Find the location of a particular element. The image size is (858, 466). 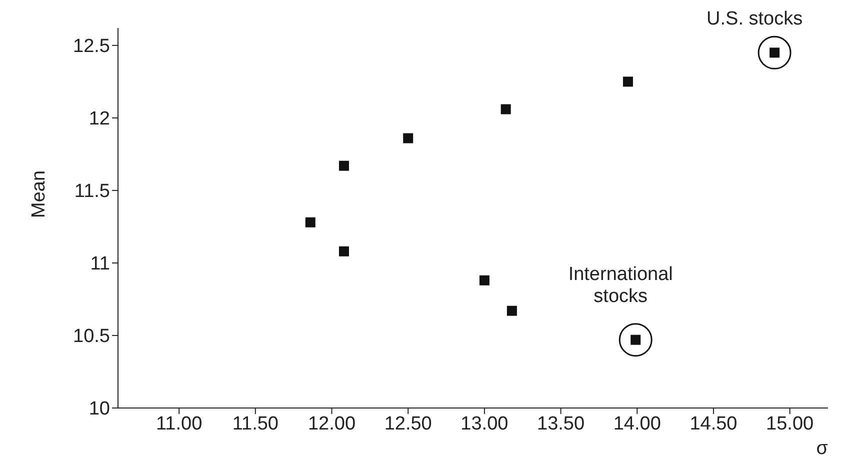

x-tick-label: 12.50 is located at coordinates (408, 423).